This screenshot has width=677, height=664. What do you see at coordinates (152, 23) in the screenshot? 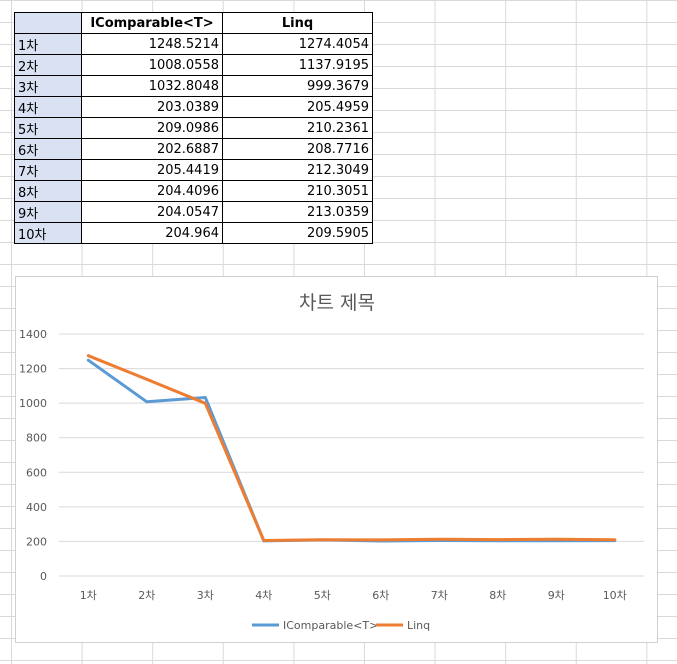
I see `header-icomparable: IComparable<T>` at bounding box center [152, 23].